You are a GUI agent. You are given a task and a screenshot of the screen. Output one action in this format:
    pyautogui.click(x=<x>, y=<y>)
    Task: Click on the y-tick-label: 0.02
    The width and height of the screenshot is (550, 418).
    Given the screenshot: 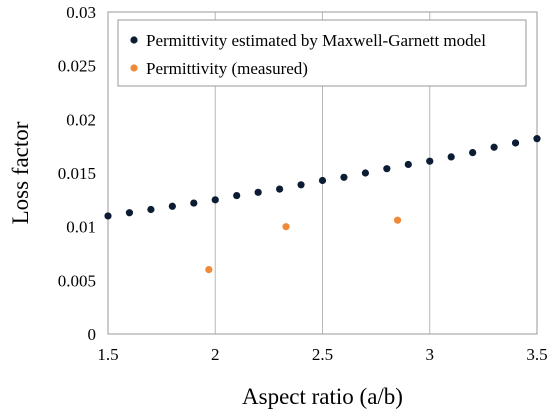 What is the action you would take?
    pyautogui.click(x=81, y=119)
    